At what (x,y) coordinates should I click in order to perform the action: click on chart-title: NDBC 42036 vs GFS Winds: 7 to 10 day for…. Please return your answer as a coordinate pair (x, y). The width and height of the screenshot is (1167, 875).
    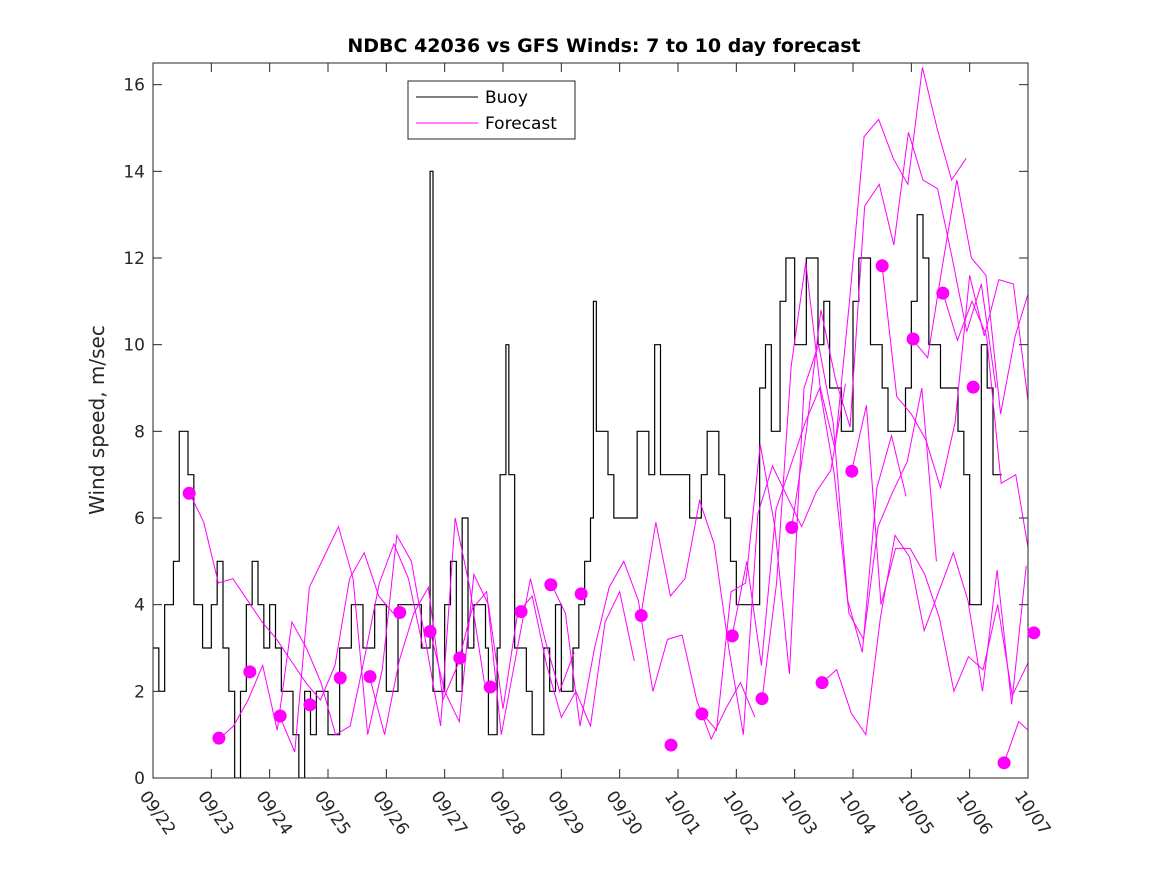
    Looking at the image, I should click on (603, 46).